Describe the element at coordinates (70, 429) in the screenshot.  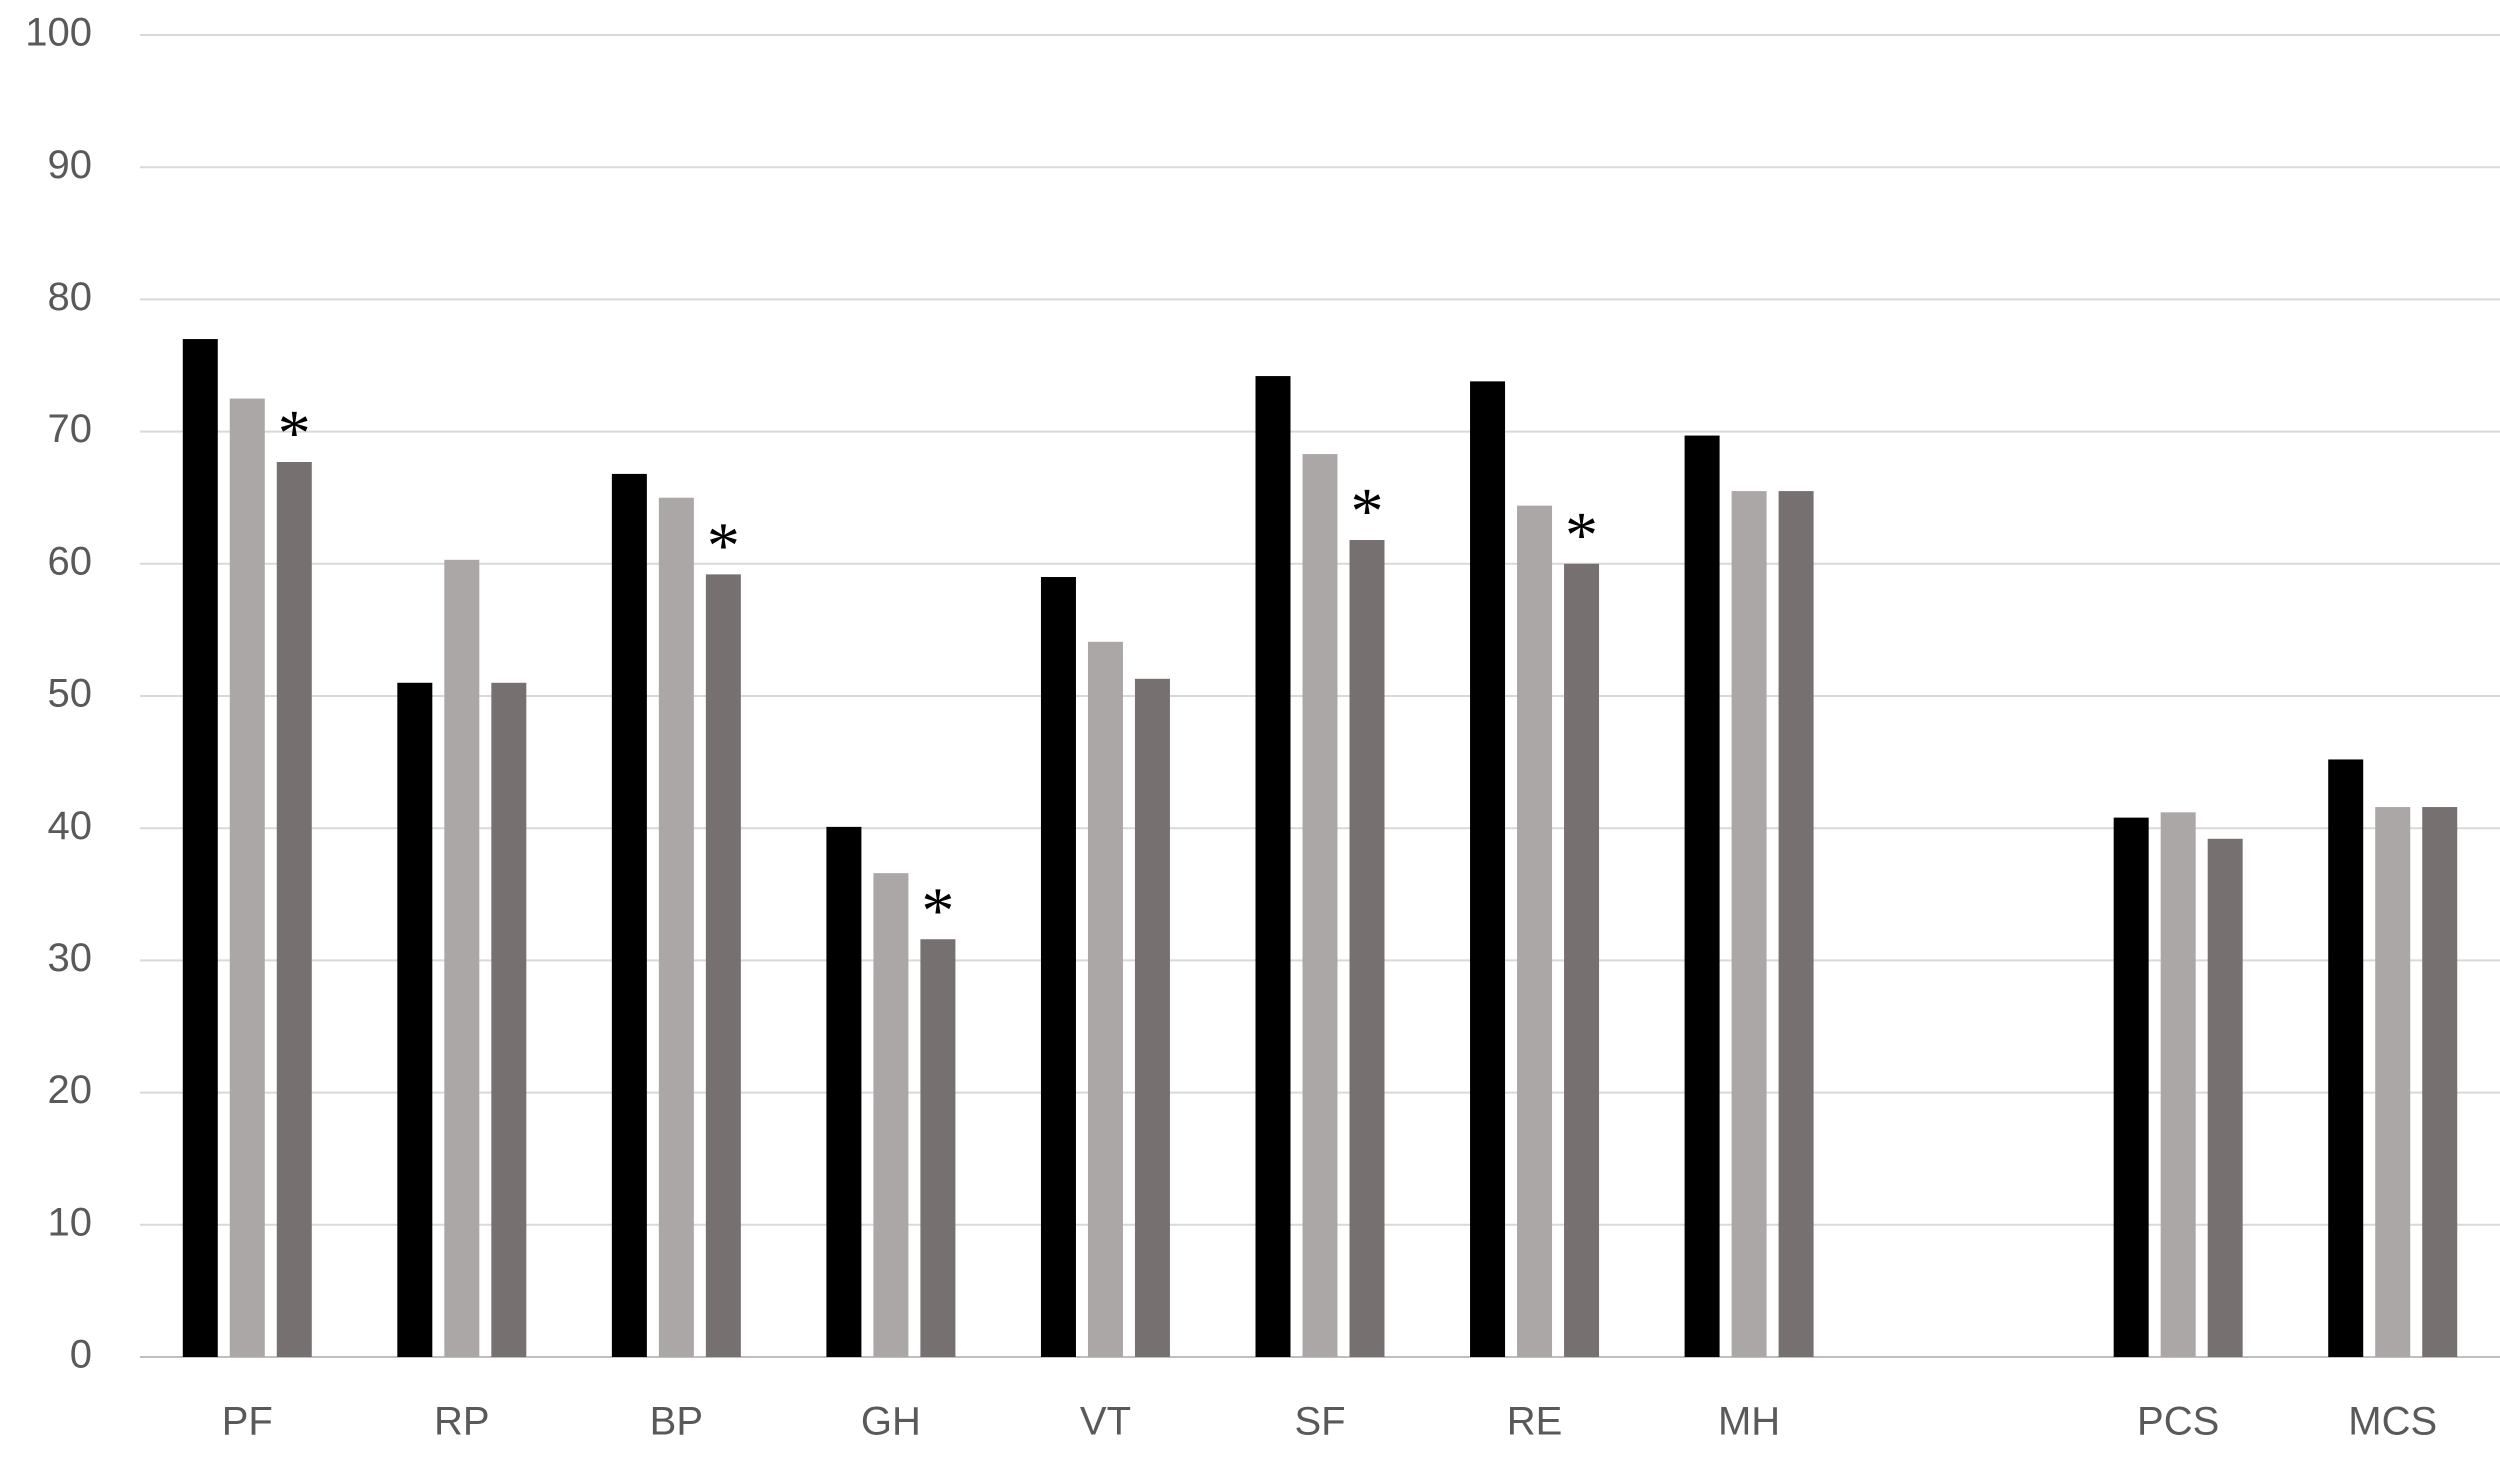
I see `y-tick-label: 70` at that location.